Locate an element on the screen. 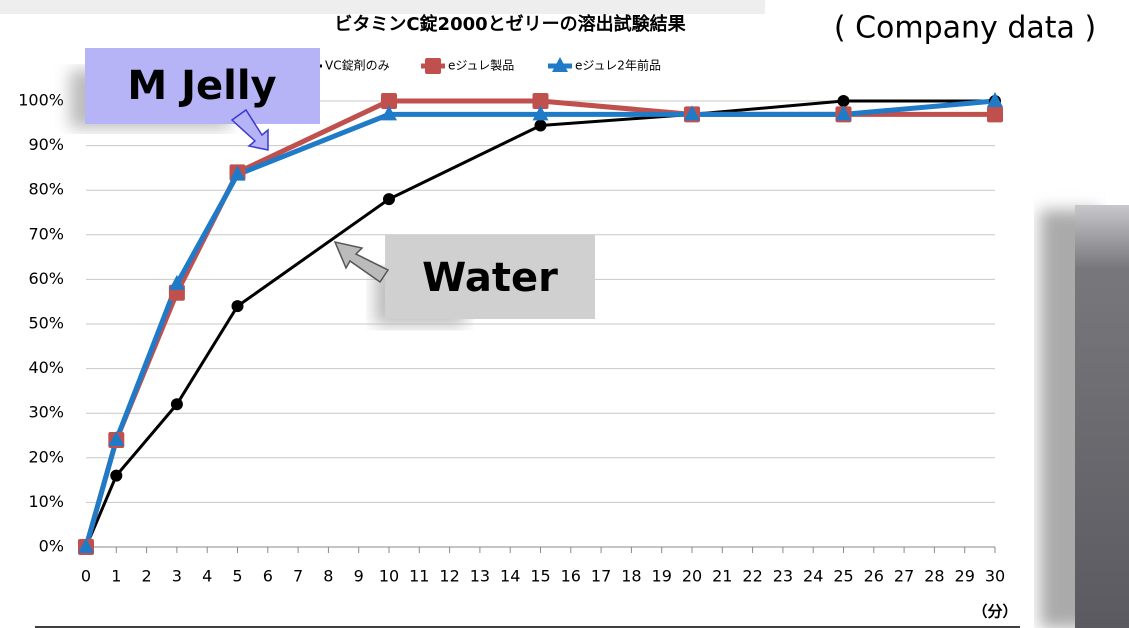 Image resolution: width=1129 pixels, height=628 pixels. y-tick-label: 60% is located at coordinates (46, 278).